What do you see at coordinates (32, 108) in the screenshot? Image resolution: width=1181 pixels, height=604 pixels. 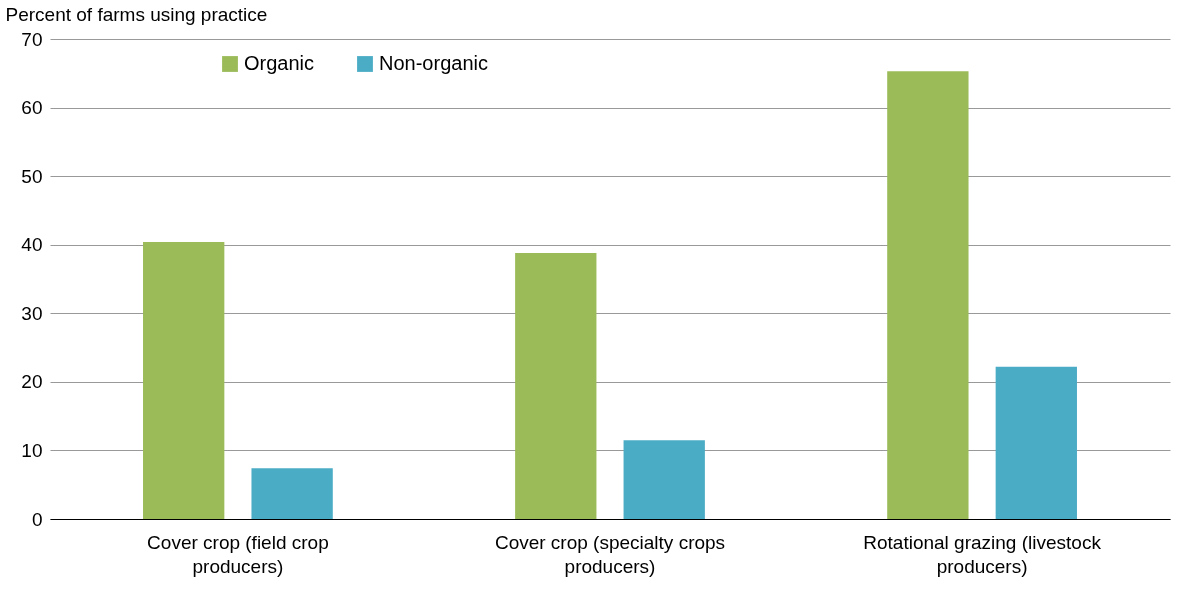 I see `y-tick-label: 60` at bounding box center [32, 108].